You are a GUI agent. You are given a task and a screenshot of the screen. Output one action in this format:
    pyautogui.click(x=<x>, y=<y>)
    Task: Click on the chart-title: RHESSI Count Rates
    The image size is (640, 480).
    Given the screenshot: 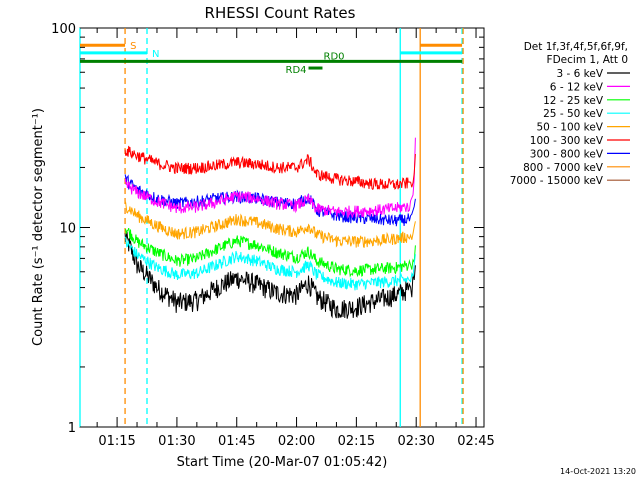 What is the action you would take?
    pyautogui.click(x=280, y=13)
    